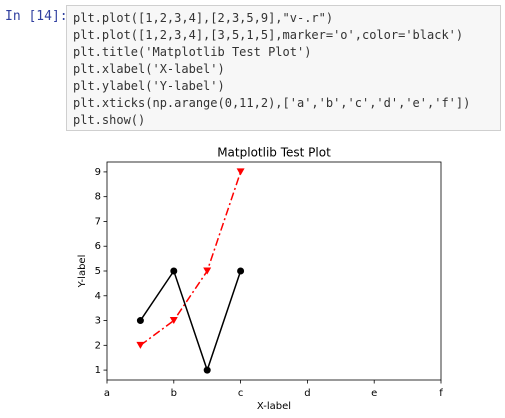 The width and height of the screenshot is (505, 418). What do you see at coordinates (241, 393) in the screenshot?
I see `x-tick-label: c` at bounding box center [241, 393].